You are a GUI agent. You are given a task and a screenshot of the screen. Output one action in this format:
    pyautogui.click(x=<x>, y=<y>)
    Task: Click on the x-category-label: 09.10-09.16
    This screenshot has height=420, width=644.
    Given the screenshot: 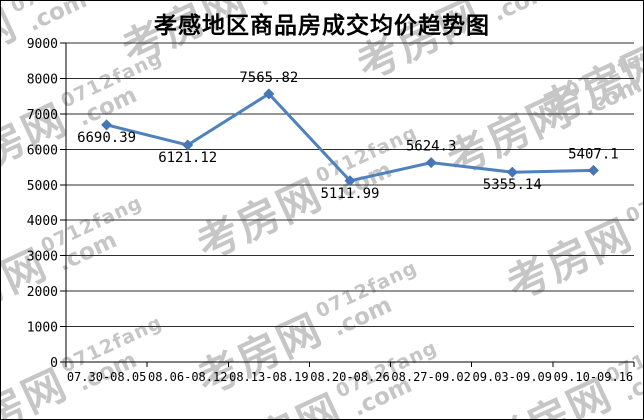 What is the action you would take?
    pyautogui.click(x=593, y=377)
    